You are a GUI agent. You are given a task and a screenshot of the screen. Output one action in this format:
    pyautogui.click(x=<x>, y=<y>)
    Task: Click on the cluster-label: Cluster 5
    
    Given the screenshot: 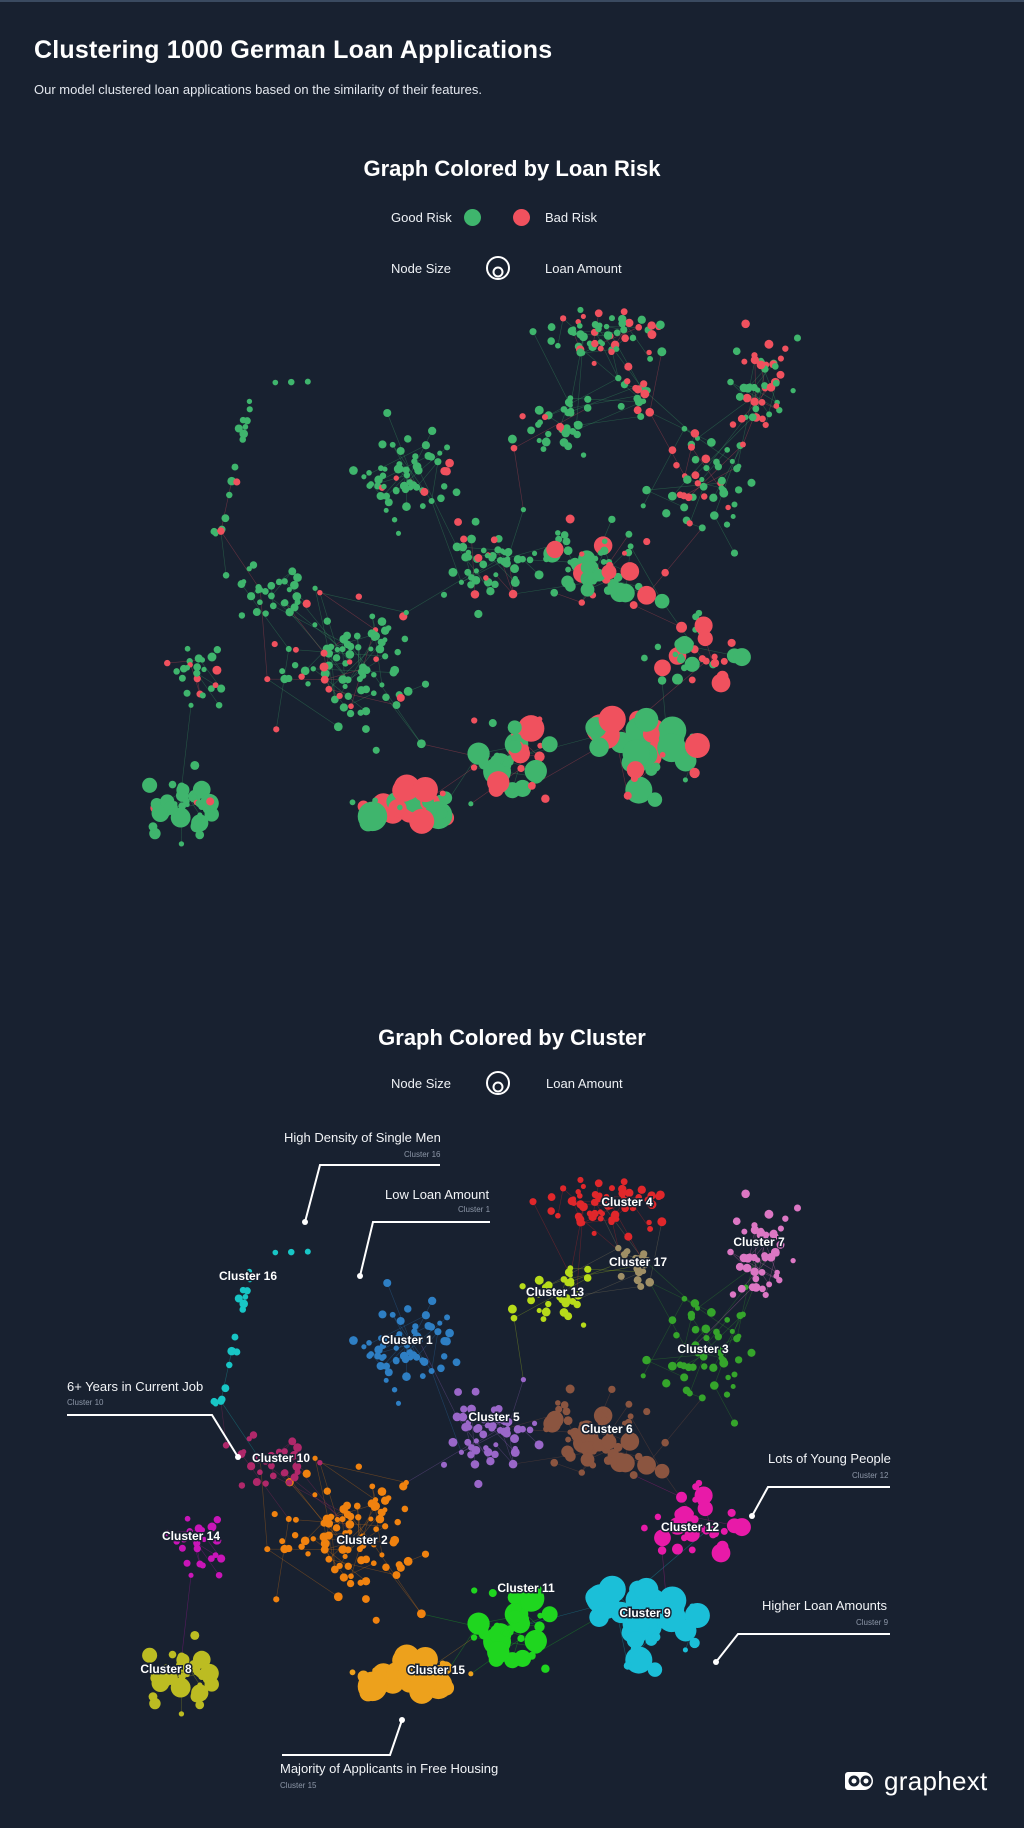 What is the action you would take?
    pyautogui.click(x=494, y=1417)
    